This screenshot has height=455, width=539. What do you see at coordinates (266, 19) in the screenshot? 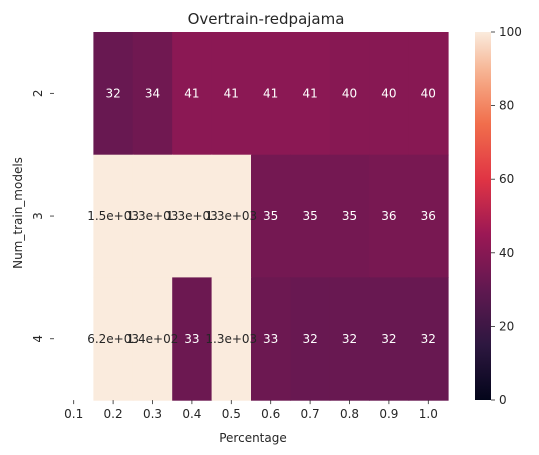
I see `chart-title: Overtrain-redpajama` at bounding box center [266, 19].